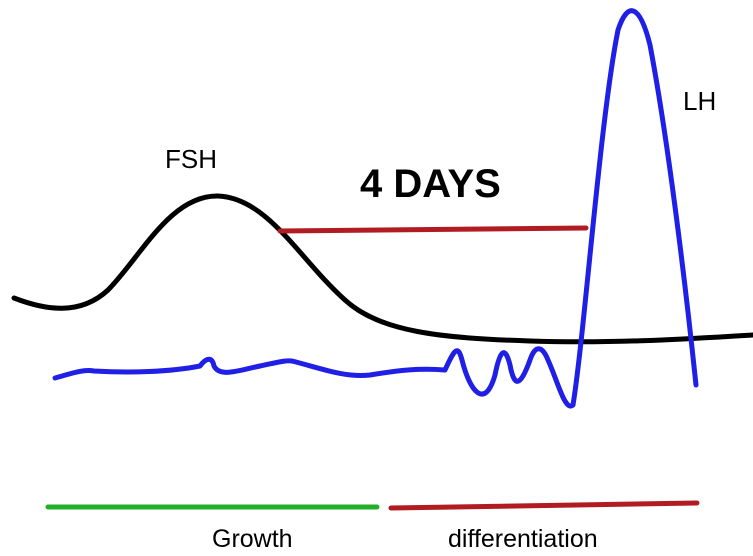 The width and height of the screenshot is (753, 556). What do you see at coordinates (544, 505) in the screenshot?
I see `differentiation-phase-bar` at bounding box center [544, 505].